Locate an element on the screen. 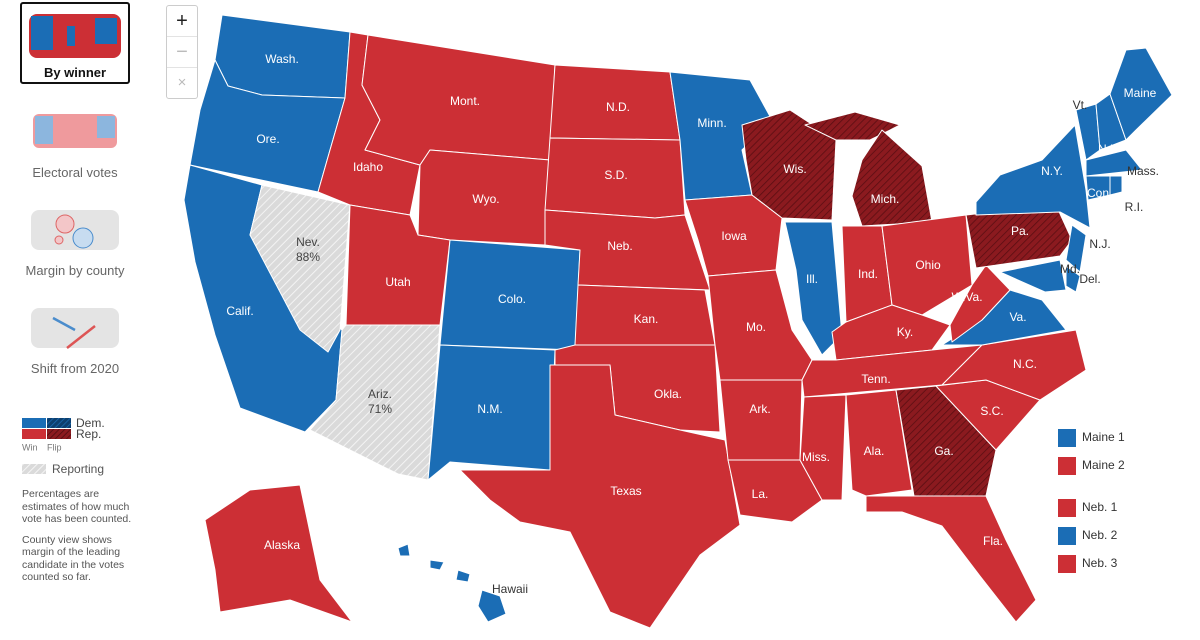 Image resolution: width=1200 pixels, height=640 pixels. view-label: Electoral votes is located at coordinates (75, 172).